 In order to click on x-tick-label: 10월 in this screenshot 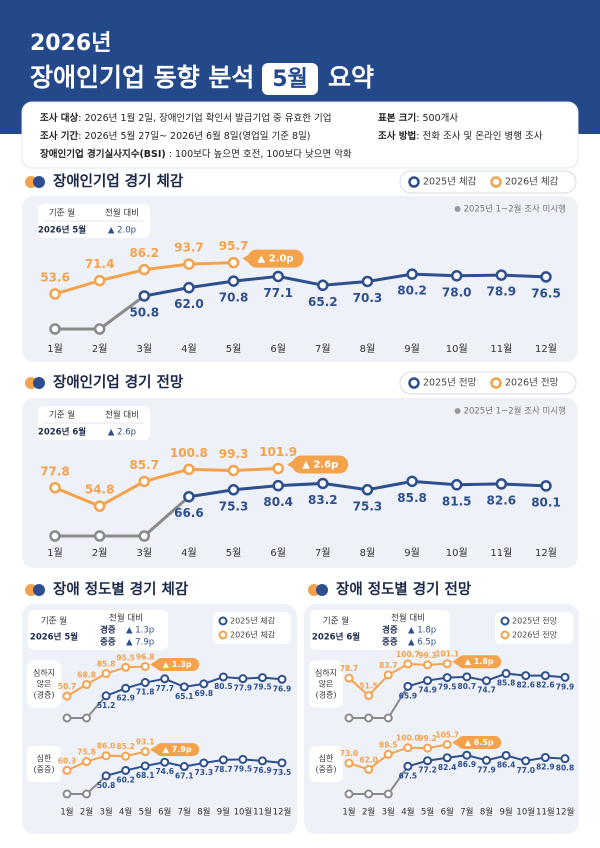, I will do `click(525, 812)`.